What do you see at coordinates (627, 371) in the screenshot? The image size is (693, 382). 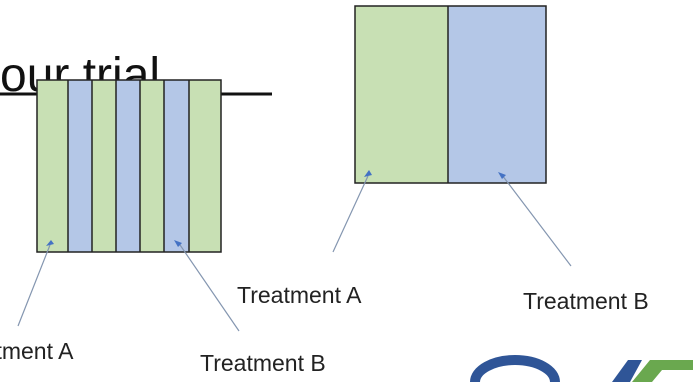 I see `logo-mark-blue` at bounding box center [627, 371].